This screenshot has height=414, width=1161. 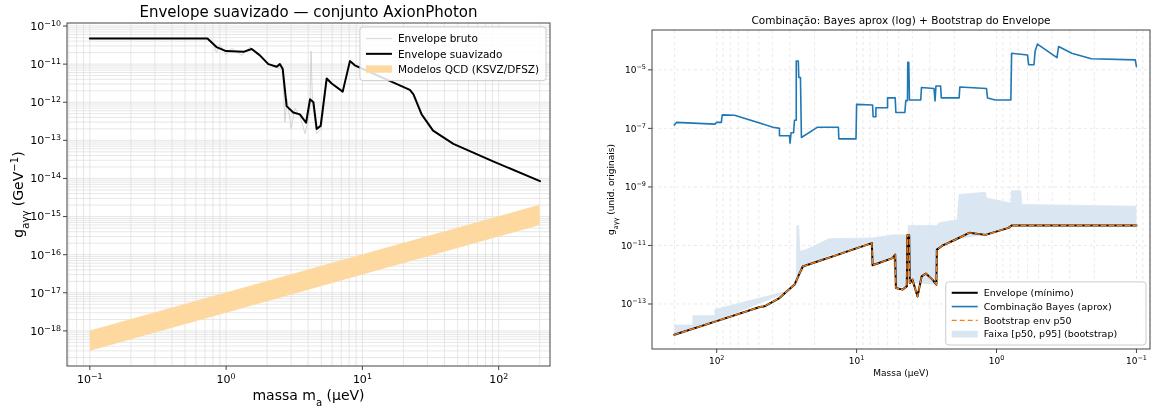 I want to click on legend-label: Envelope (mínimo), so click(x=1028, y=293).